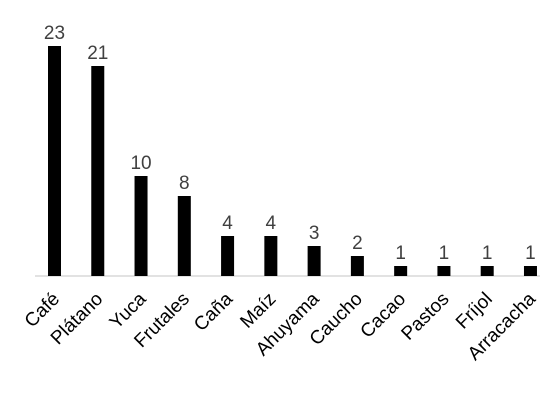 This screenshot has width=545, height=393. I want to click on data-label-9: 1, so click(444, 253).